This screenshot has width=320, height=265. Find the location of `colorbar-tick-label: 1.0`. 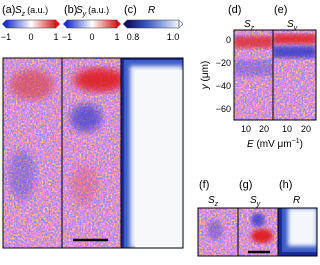

colorbar-tick-label: 1.0 is located at coordinates (173, 37).